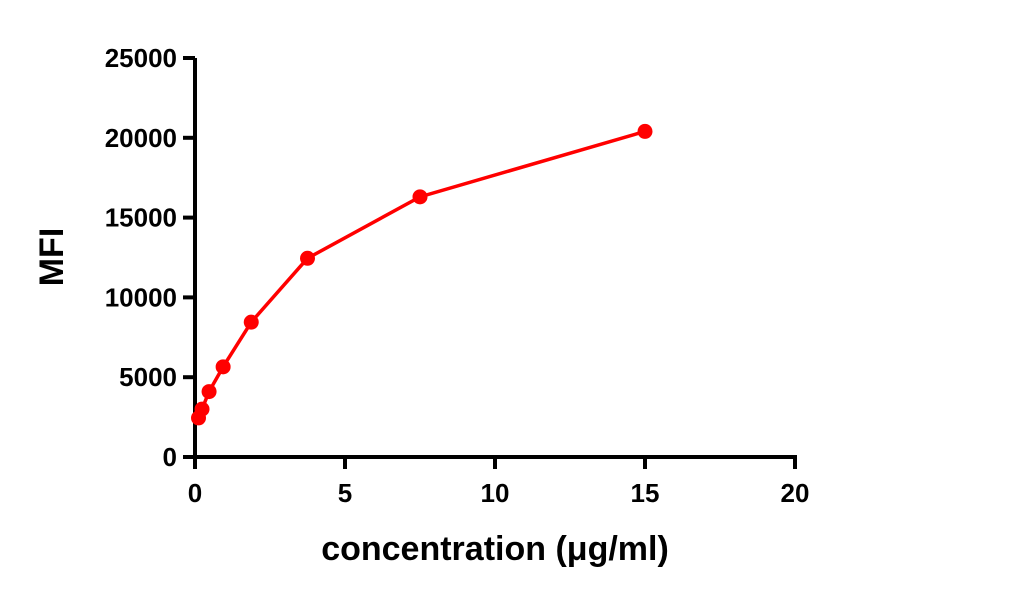 Image resolution: width=1036 pixels, height=594 pixels. Describe the element at coordinates (495, 549) in the screenshot. I see `x-axis-label: concentration (μg/ml)` at that location.